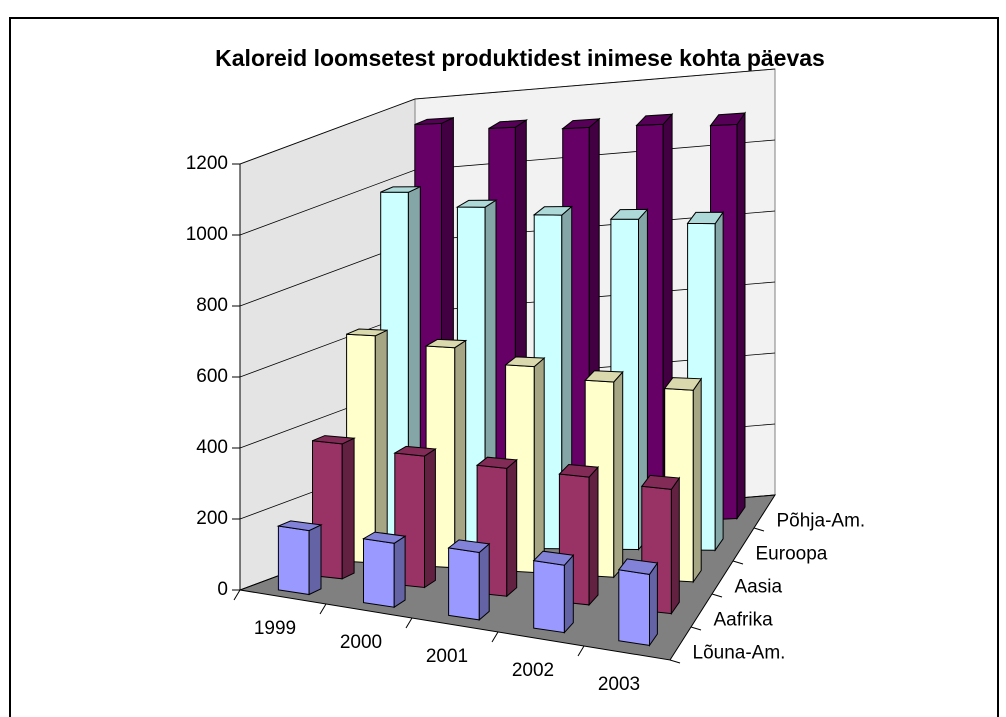 This screenshot has height=717, width=1006. I want to click on series-label: Põhja-Am., so click(821, 521).